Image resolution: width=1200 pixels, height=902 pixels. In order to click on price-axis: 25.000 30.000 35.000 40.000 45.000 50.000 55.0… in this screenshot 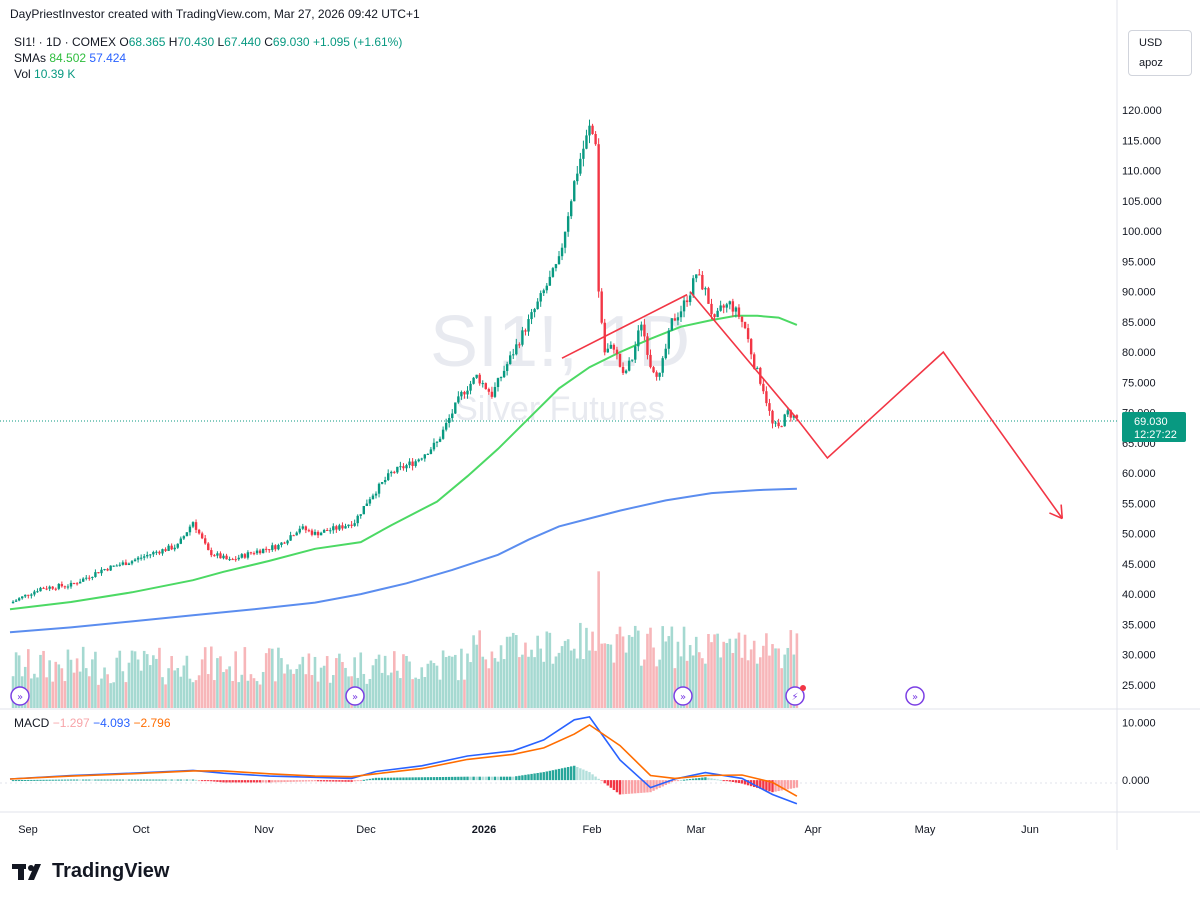, I will do `click(1142, 398)`.